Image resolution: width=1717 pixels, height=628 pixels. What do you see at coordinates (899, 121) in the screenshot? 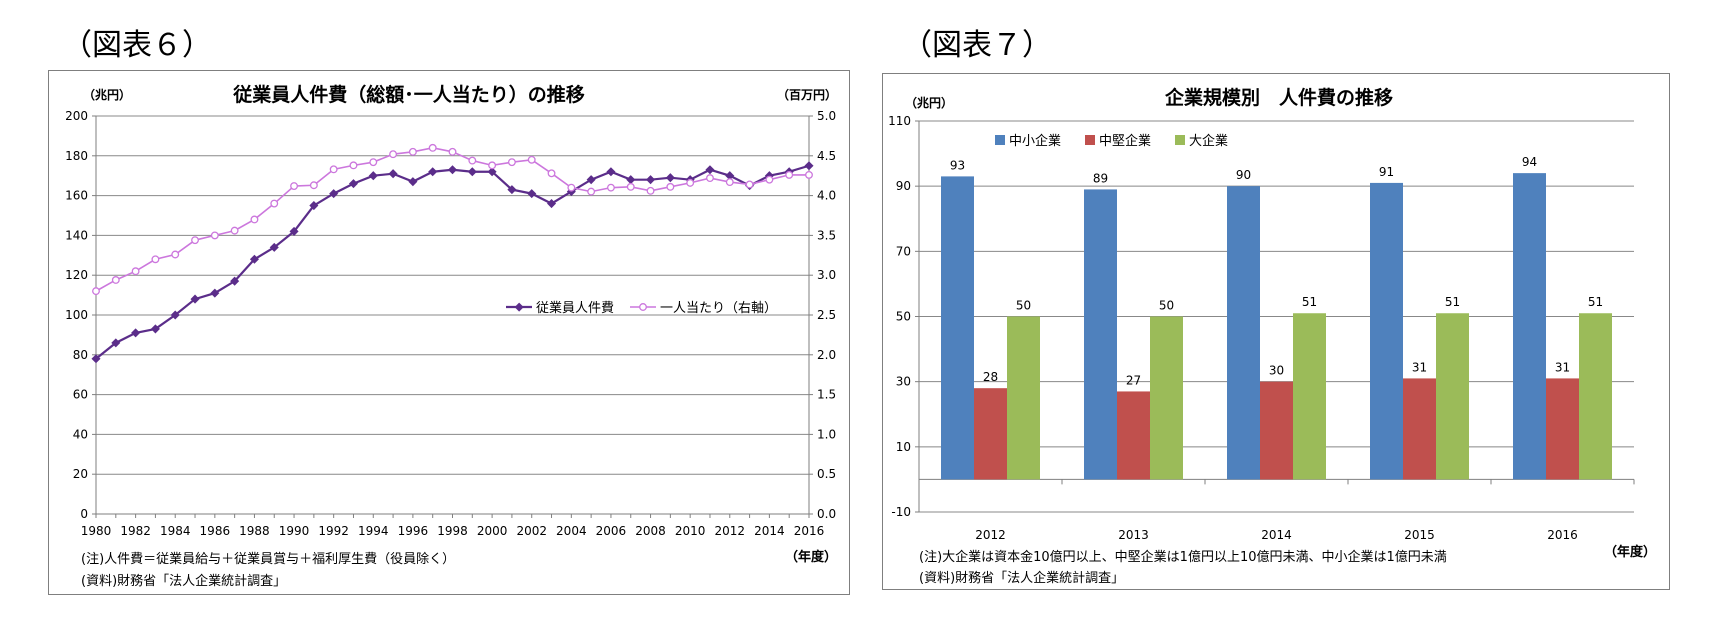
I see `chart7-y-tick-label: 110` at bounding box center [899, 121].